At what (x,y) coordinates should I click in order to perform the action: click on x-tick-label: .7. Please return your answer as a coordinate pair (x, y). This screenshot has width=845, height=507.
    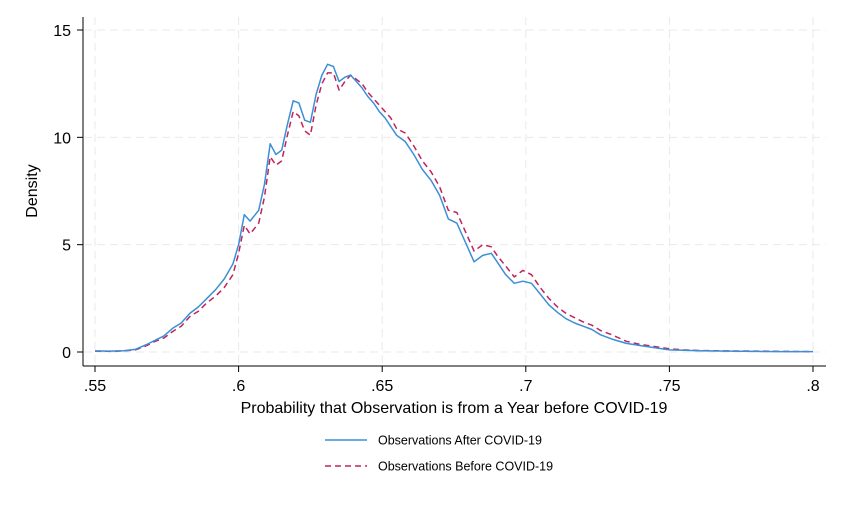
    Looking at the image, I should click on (525, 386).